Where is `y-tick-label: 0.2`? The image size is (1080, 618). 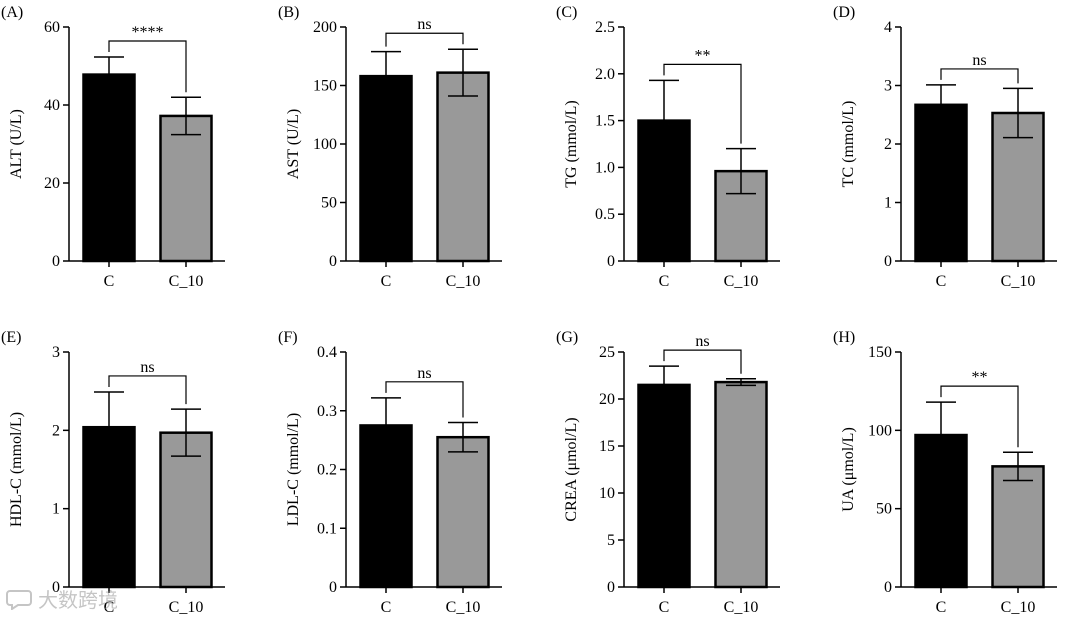 y-tick-label: 0.2 is located at coordinates (327, 470).